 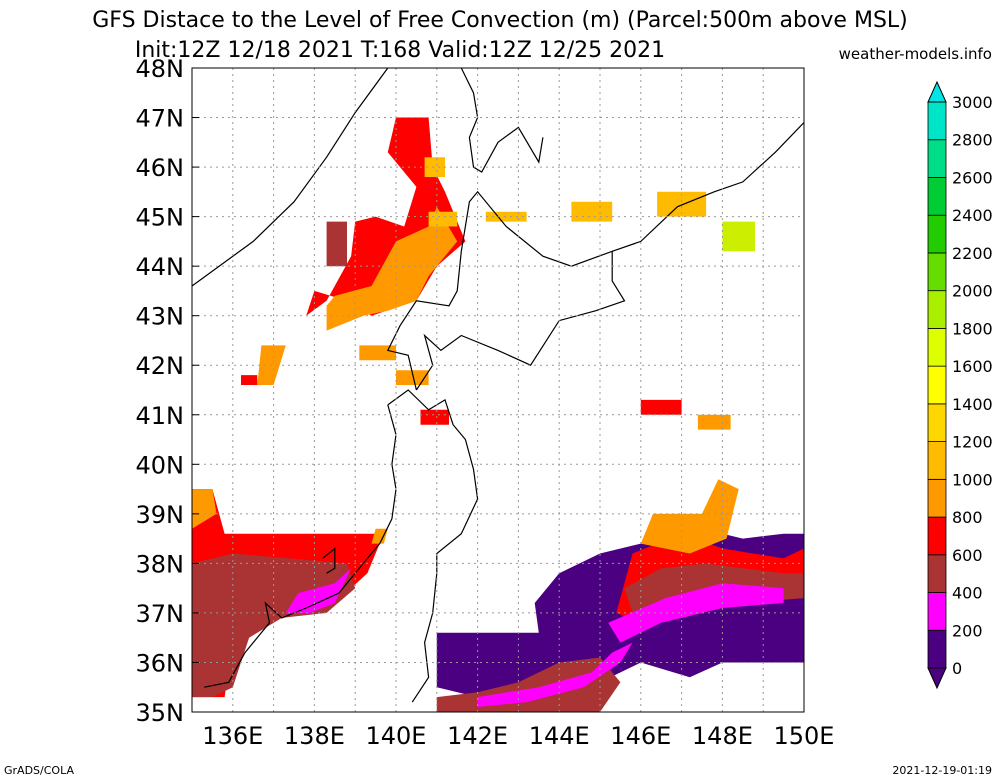 I want to click on colorbar-label: 400, so click(x=967, y=593).